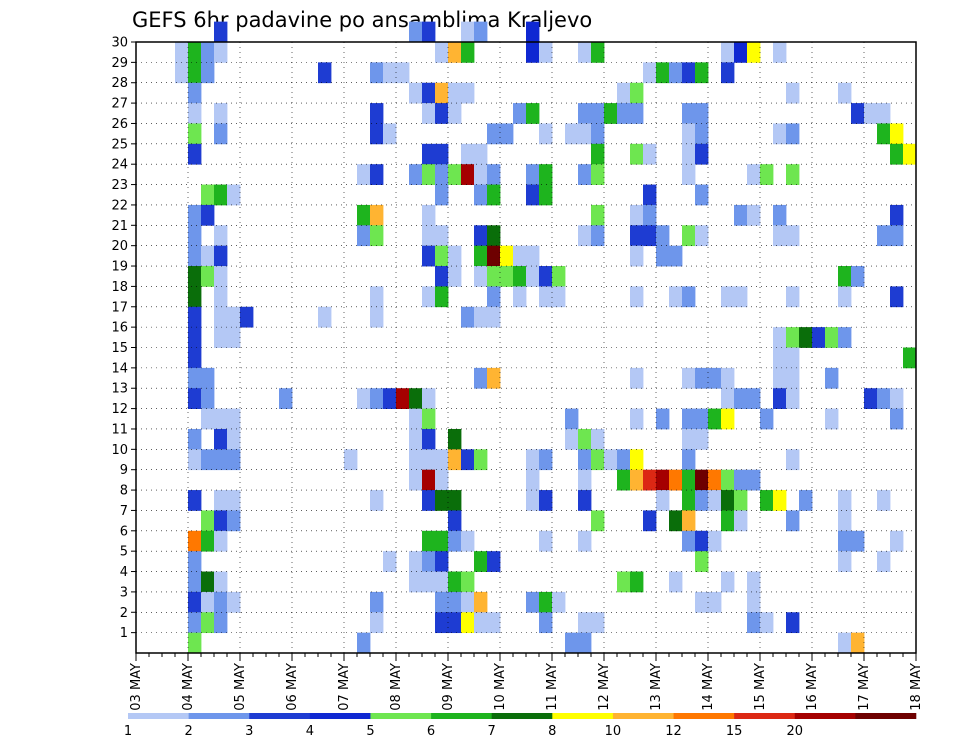 The image size is (960, 742). I want to click on colorbar-segment, so click(401, 716).